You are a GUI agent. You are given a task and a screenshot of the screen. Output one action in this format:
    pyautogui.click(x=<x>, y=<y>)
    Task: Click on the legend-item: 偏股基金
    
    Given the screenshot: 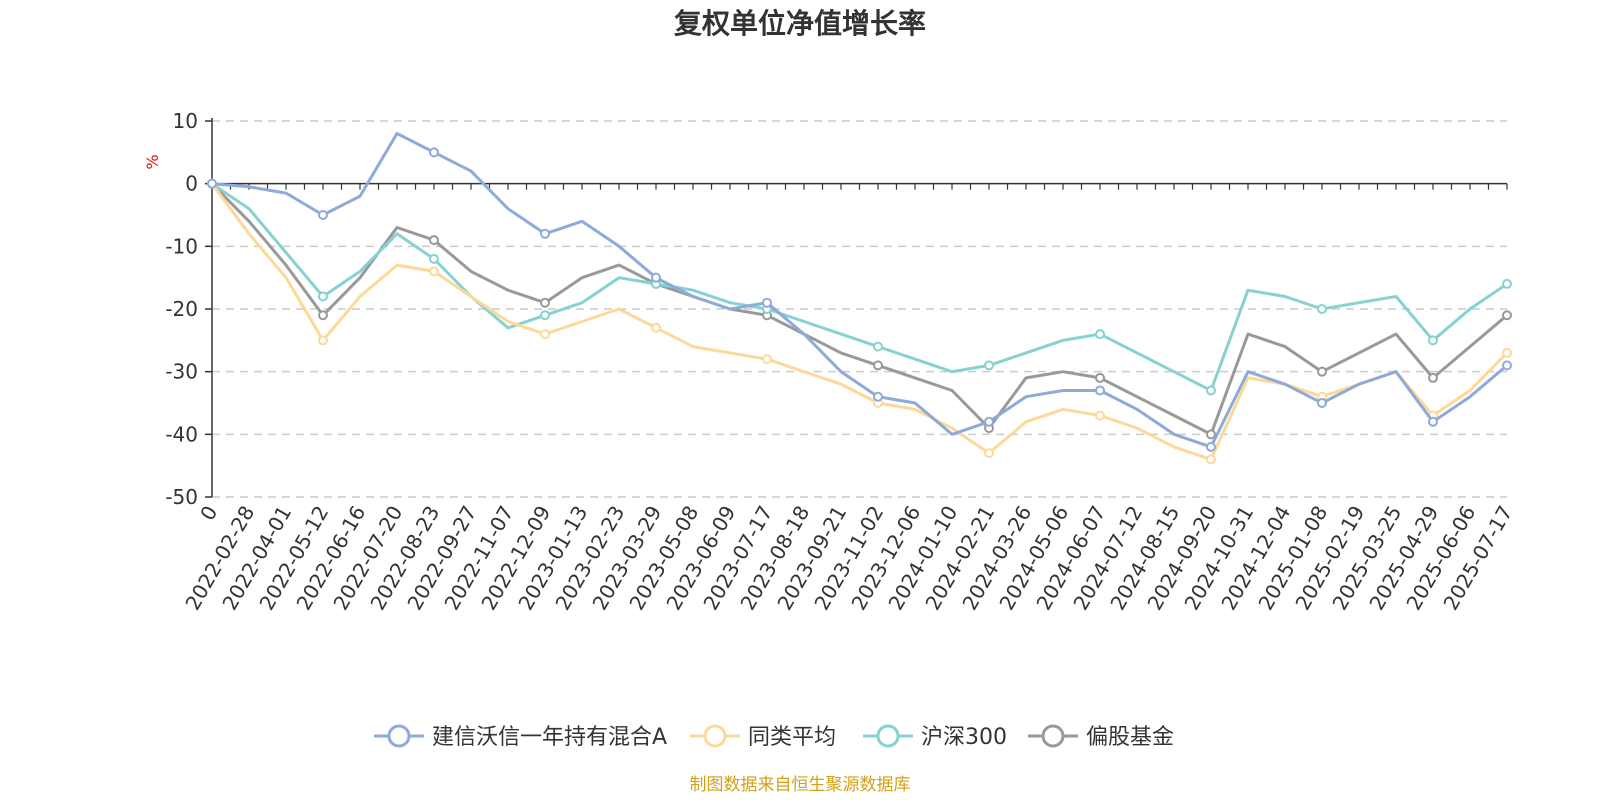 What is the action you would take?
    pyautogui.click(x=1101, y=737)
    